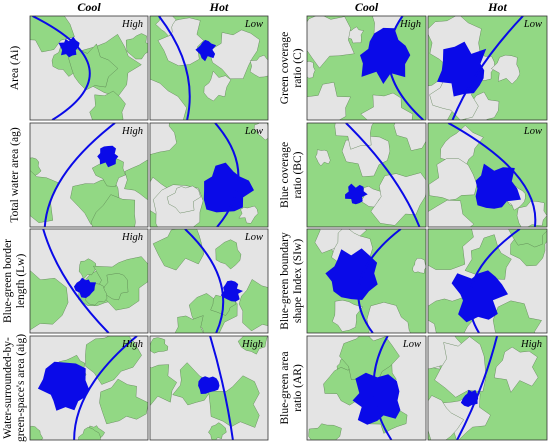 This screenshot has height=443, width=550. What do you see at coordinates (15, 68) in the screenshot?
I see `row-label-line: Area (Ai)` at bounding box center [15, 68].